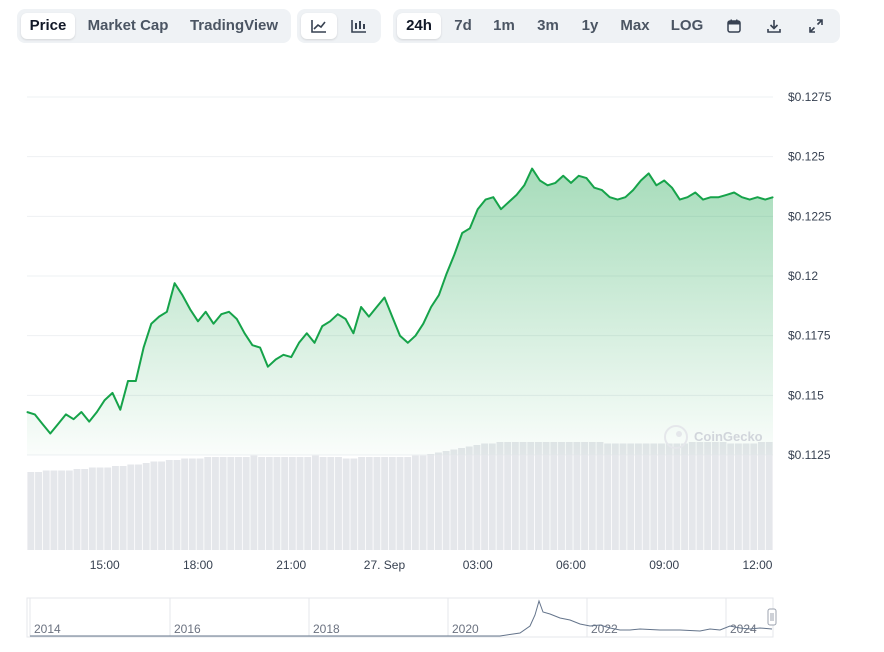 This screenshot has height=652, width=884. Describe the element at coordinates (590, 25) in the screenshot. I see `range-1y: 1y` at that location.